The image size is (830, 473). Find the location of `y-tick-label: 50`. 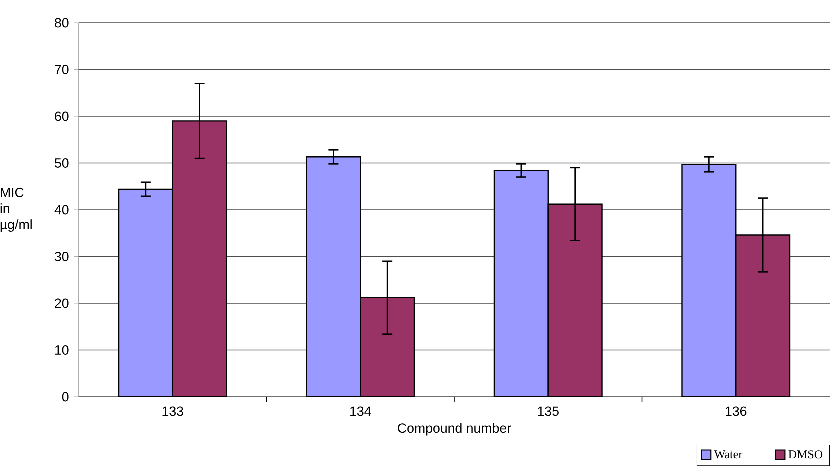

y-tick-label: 50 is located at coordinates (62, 163).